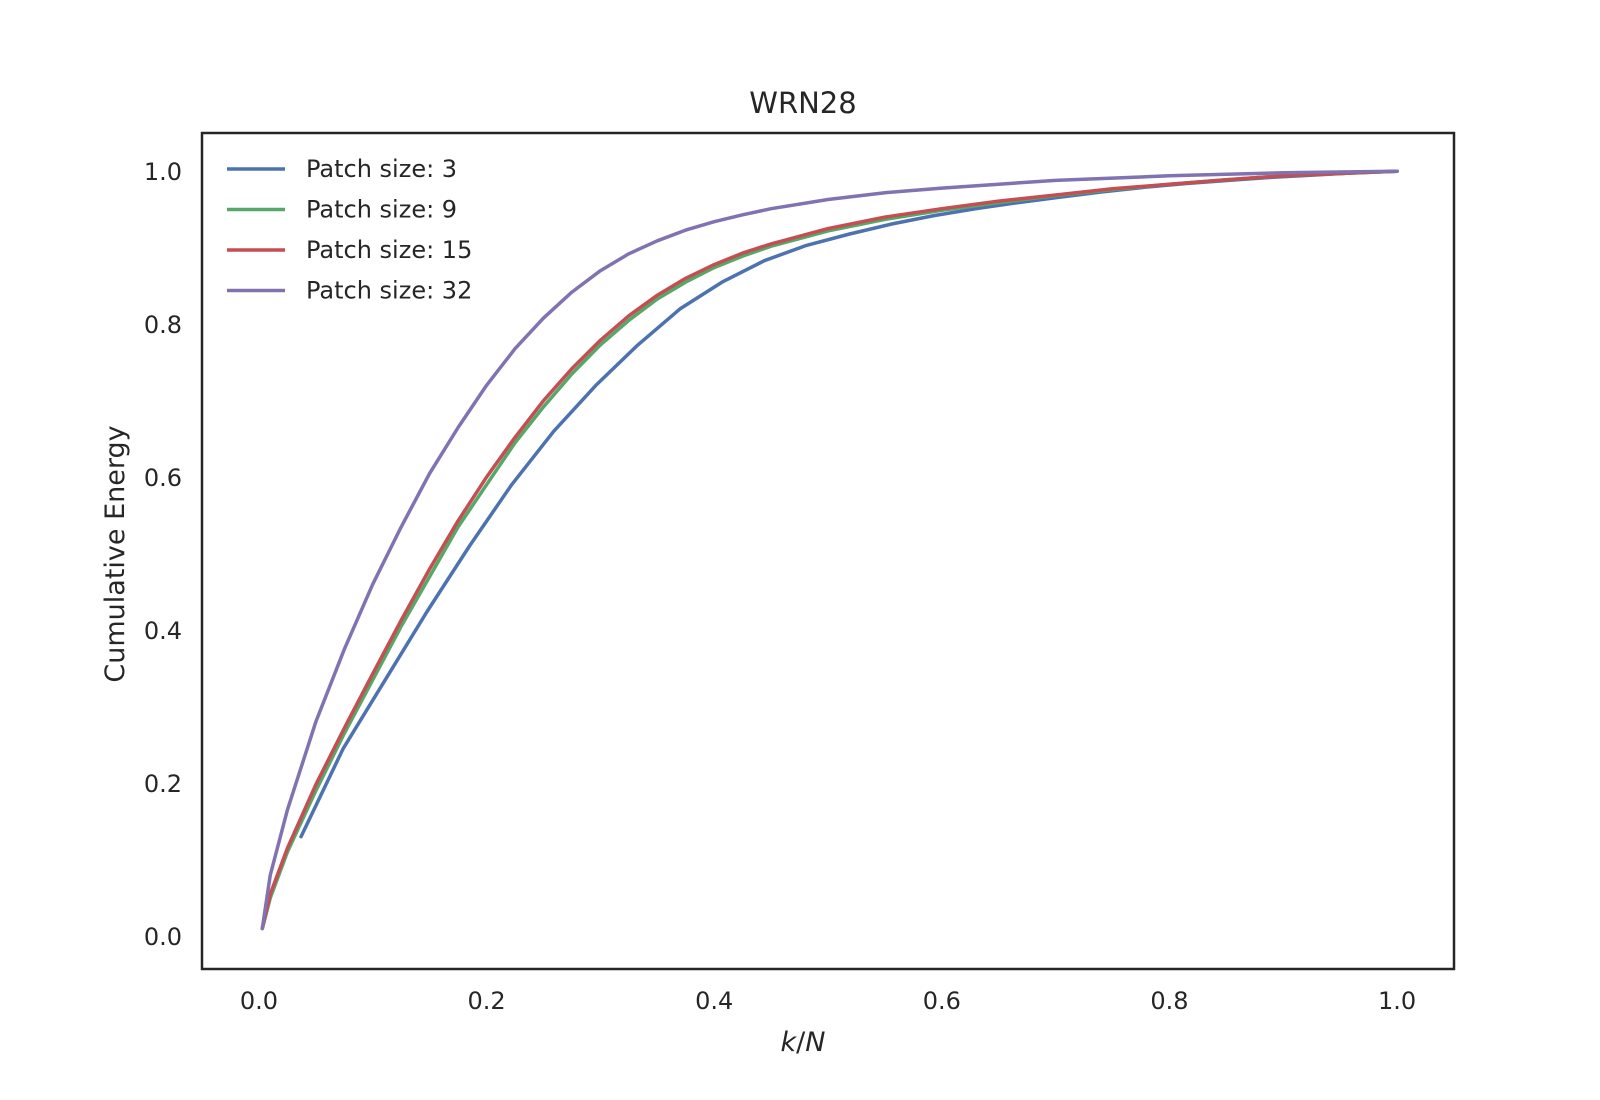  Describe the element at coordinates (828, 1001) in the screenshot. I see `x-tick-labels: 0.0 0.2 0.4 0.6 0.8 1.0` at that location.